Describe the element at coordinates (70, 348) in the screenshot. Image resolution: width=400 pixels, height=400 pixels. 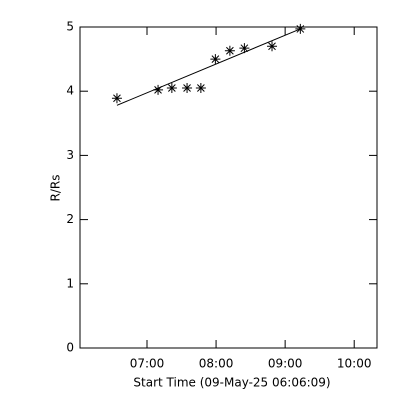
I see `y-tick-label: 0` at that location.